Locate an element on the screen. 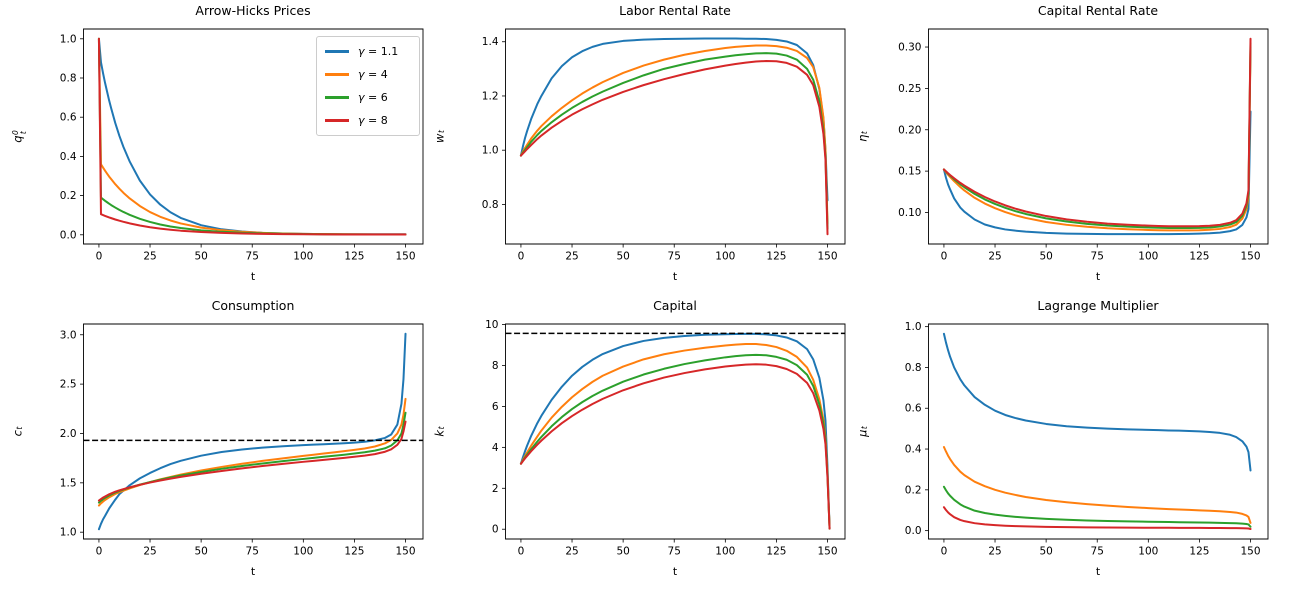 The height and width of the screenshot is (591, 1289). y-tick-label: 2 is located at coordinates (495, 489).